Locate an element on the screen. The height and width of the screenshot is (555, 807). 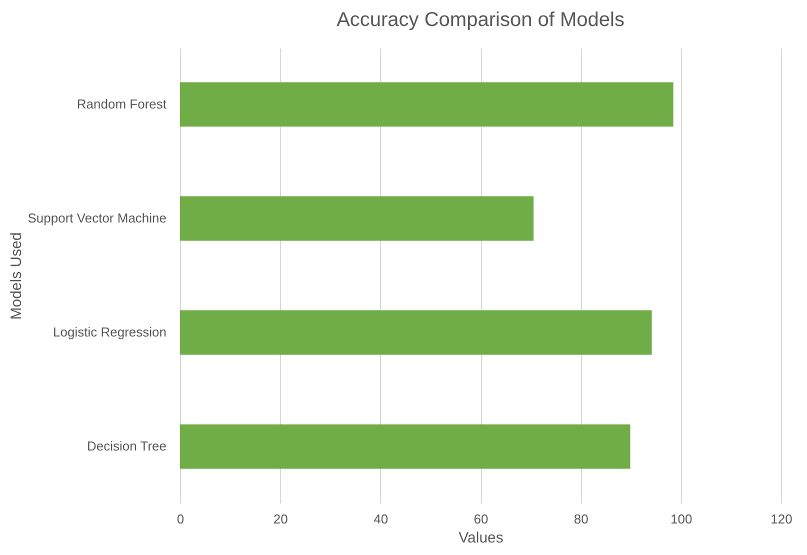
x-axis-title: Values is located at coordinates (481, 538).